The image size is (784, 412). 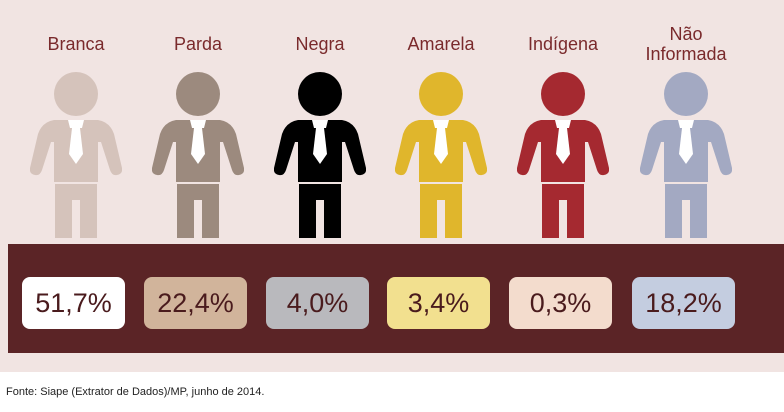 I want to click on category-label: Indígena, so click(x=563, y=44).